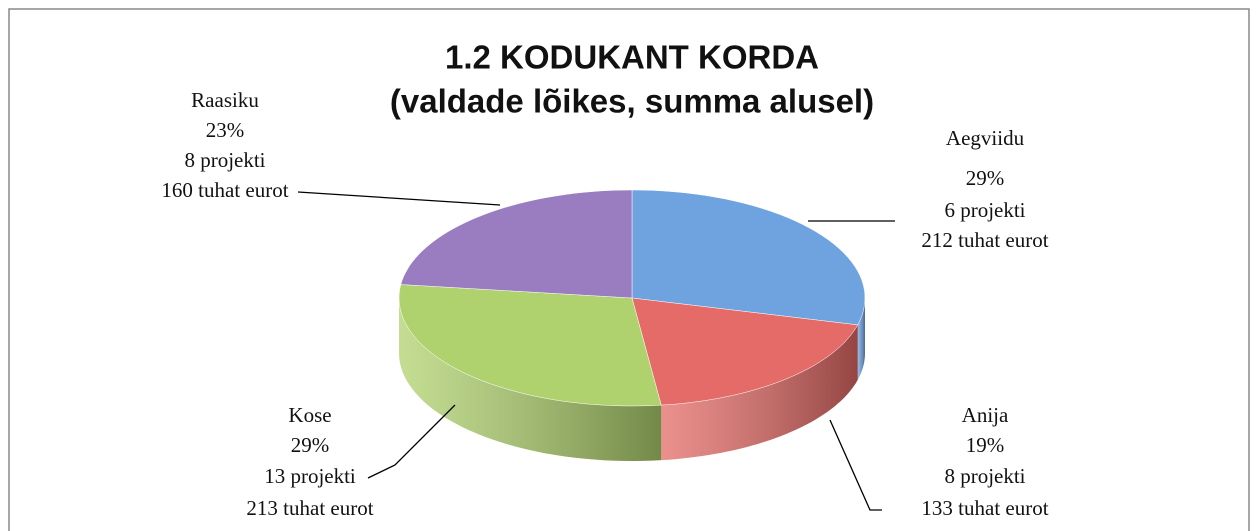  Describe the element at coordinates (984, 508) in the screenshot. I see `slice-amount: 133 tuhat eurot` at that location.